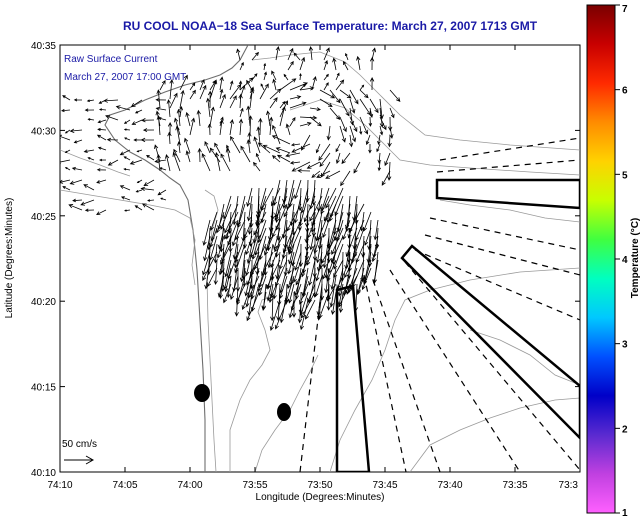 This screenshot has width=644, height=518. Describe the element at coordinates (625, 429) in the screenshot. I see `colorbar-tick-label: 2` at that location.